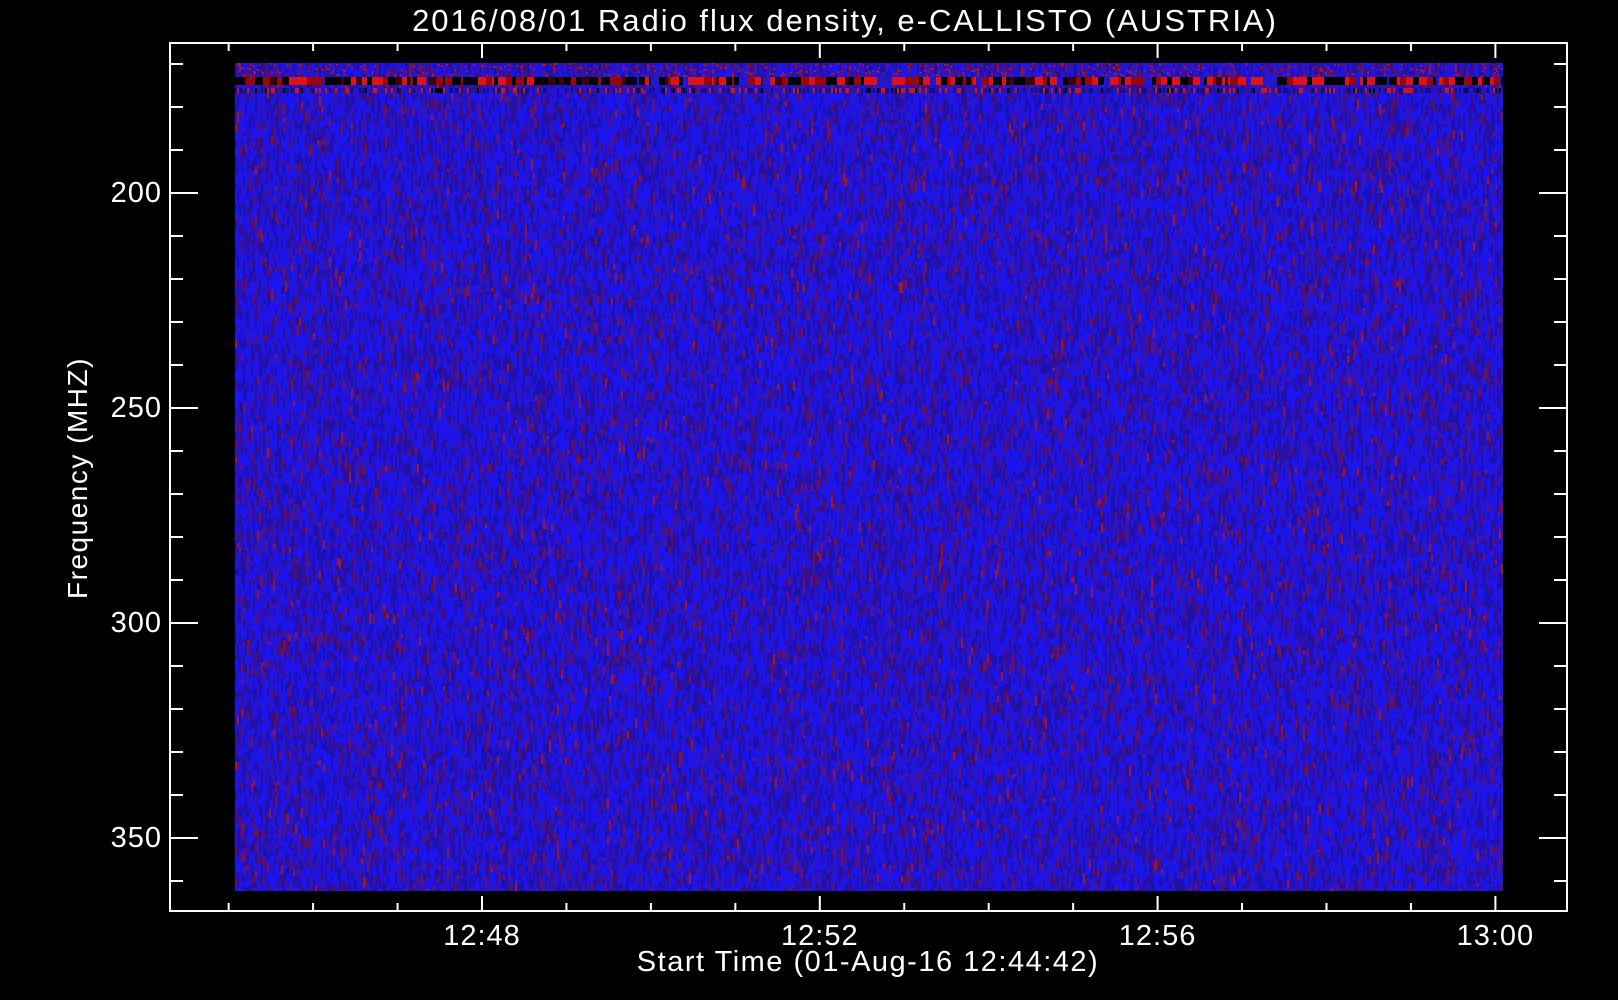 This screenshot has height=1000, width=1618. Describe the element at coordinates (1157, 936) in the screenshot. I see `x-tick-label: 12:56` at that location.